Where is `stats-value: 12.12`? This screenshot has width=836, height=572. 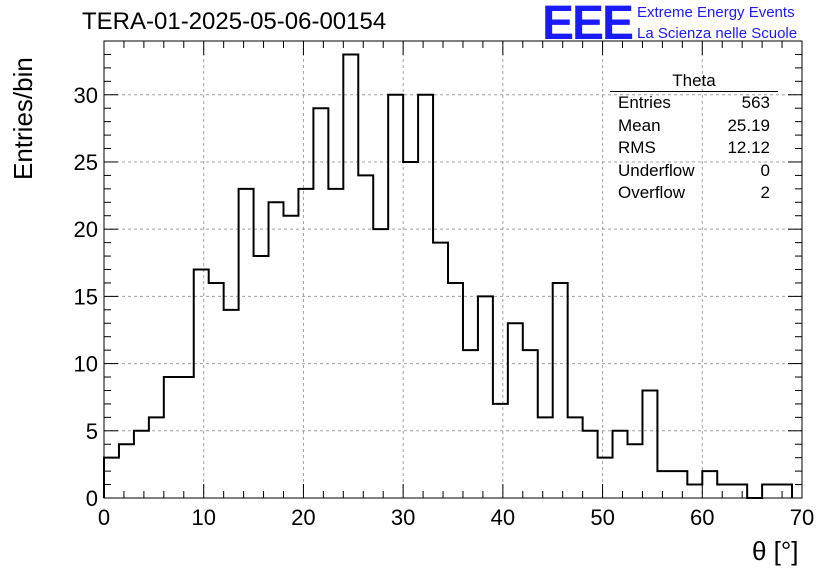
stats-value: 12.12 is located at coordinates (748, 147).